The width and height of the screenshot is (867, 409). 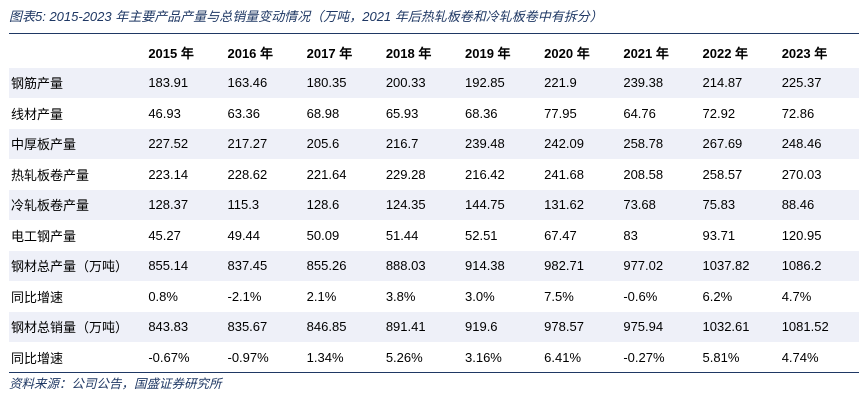 I want to click on value-cell: 208.58, so click(x=661, y=174).